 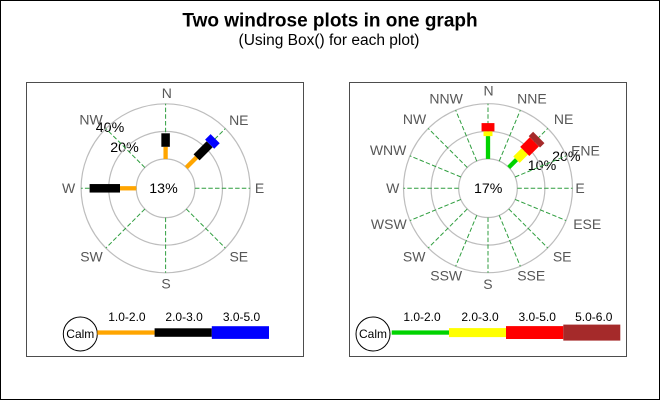 I want to click on svg-text:Two windrose plots in one grap: Two windrose plots in one graph, so click(x=329, y=20).